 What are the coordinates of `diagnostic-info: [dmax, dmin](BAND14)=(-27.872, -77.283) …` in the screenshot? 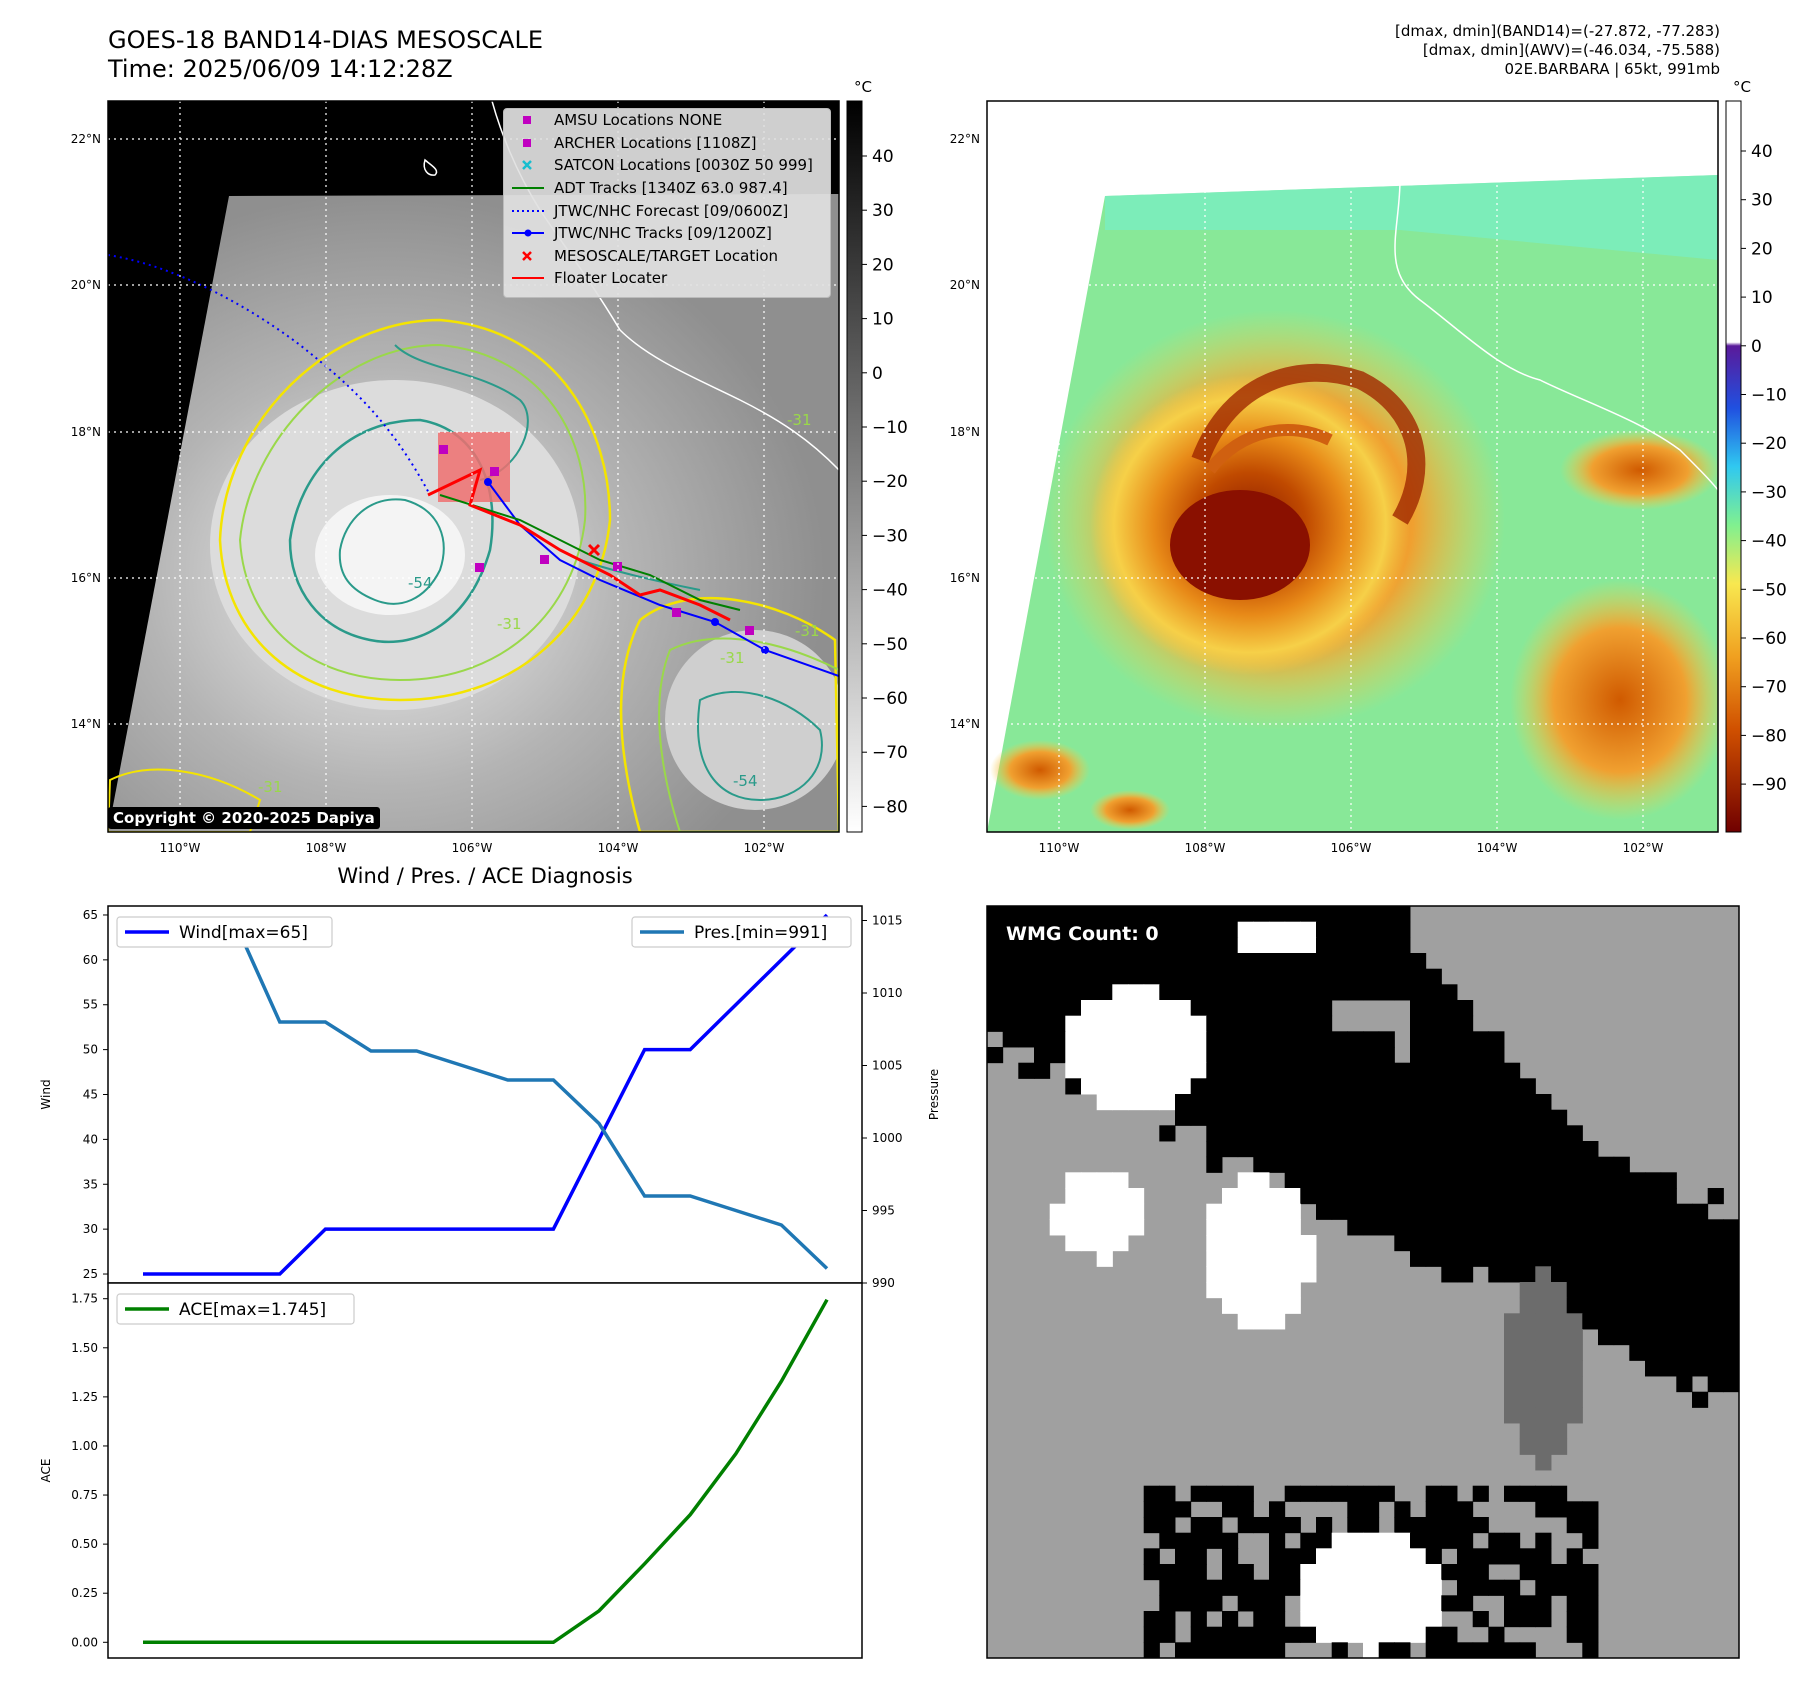 It's located at (1557, 50).